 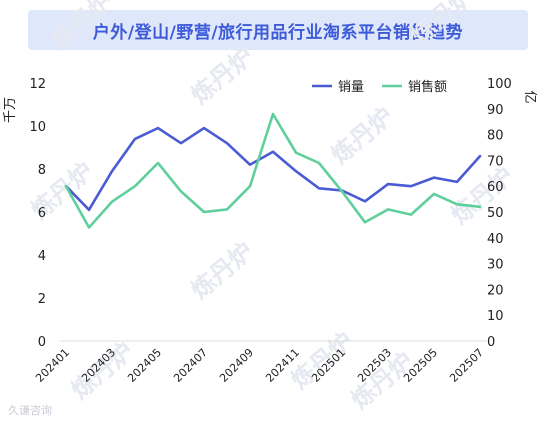 I want to click on y-left-tick-label: 10, so click(x=37, y=127).